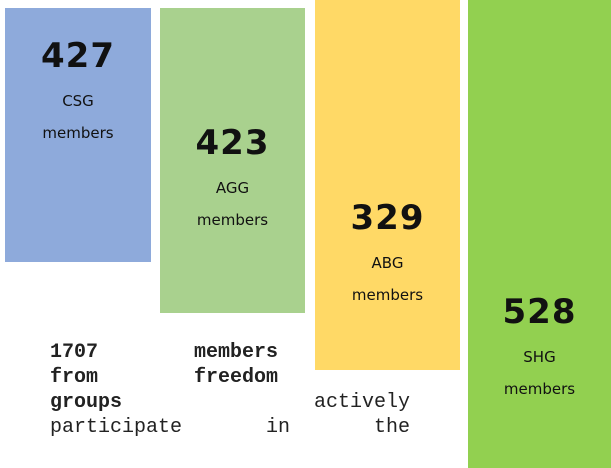  I want to click on member-count: 528, so click(539, 312).